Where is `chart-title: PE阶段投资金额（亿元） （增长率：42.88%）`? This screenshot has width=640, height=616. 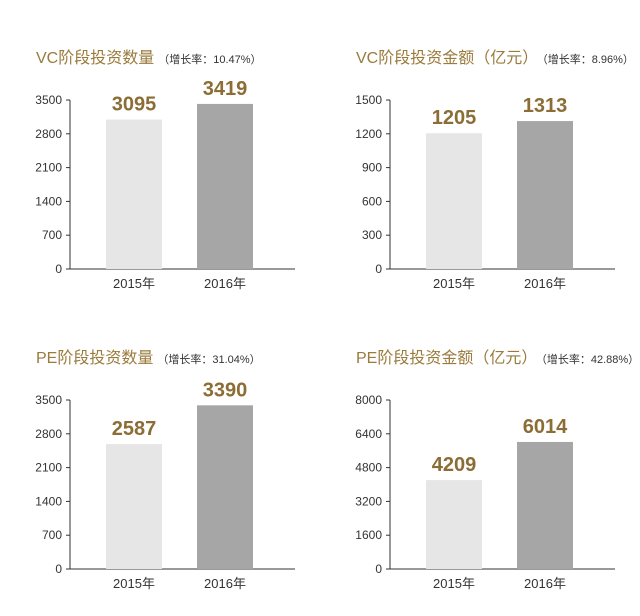 chart-title: PE阶段投资金额（亿元） （增长率：42.88%） is located at coordinates (497, 358).